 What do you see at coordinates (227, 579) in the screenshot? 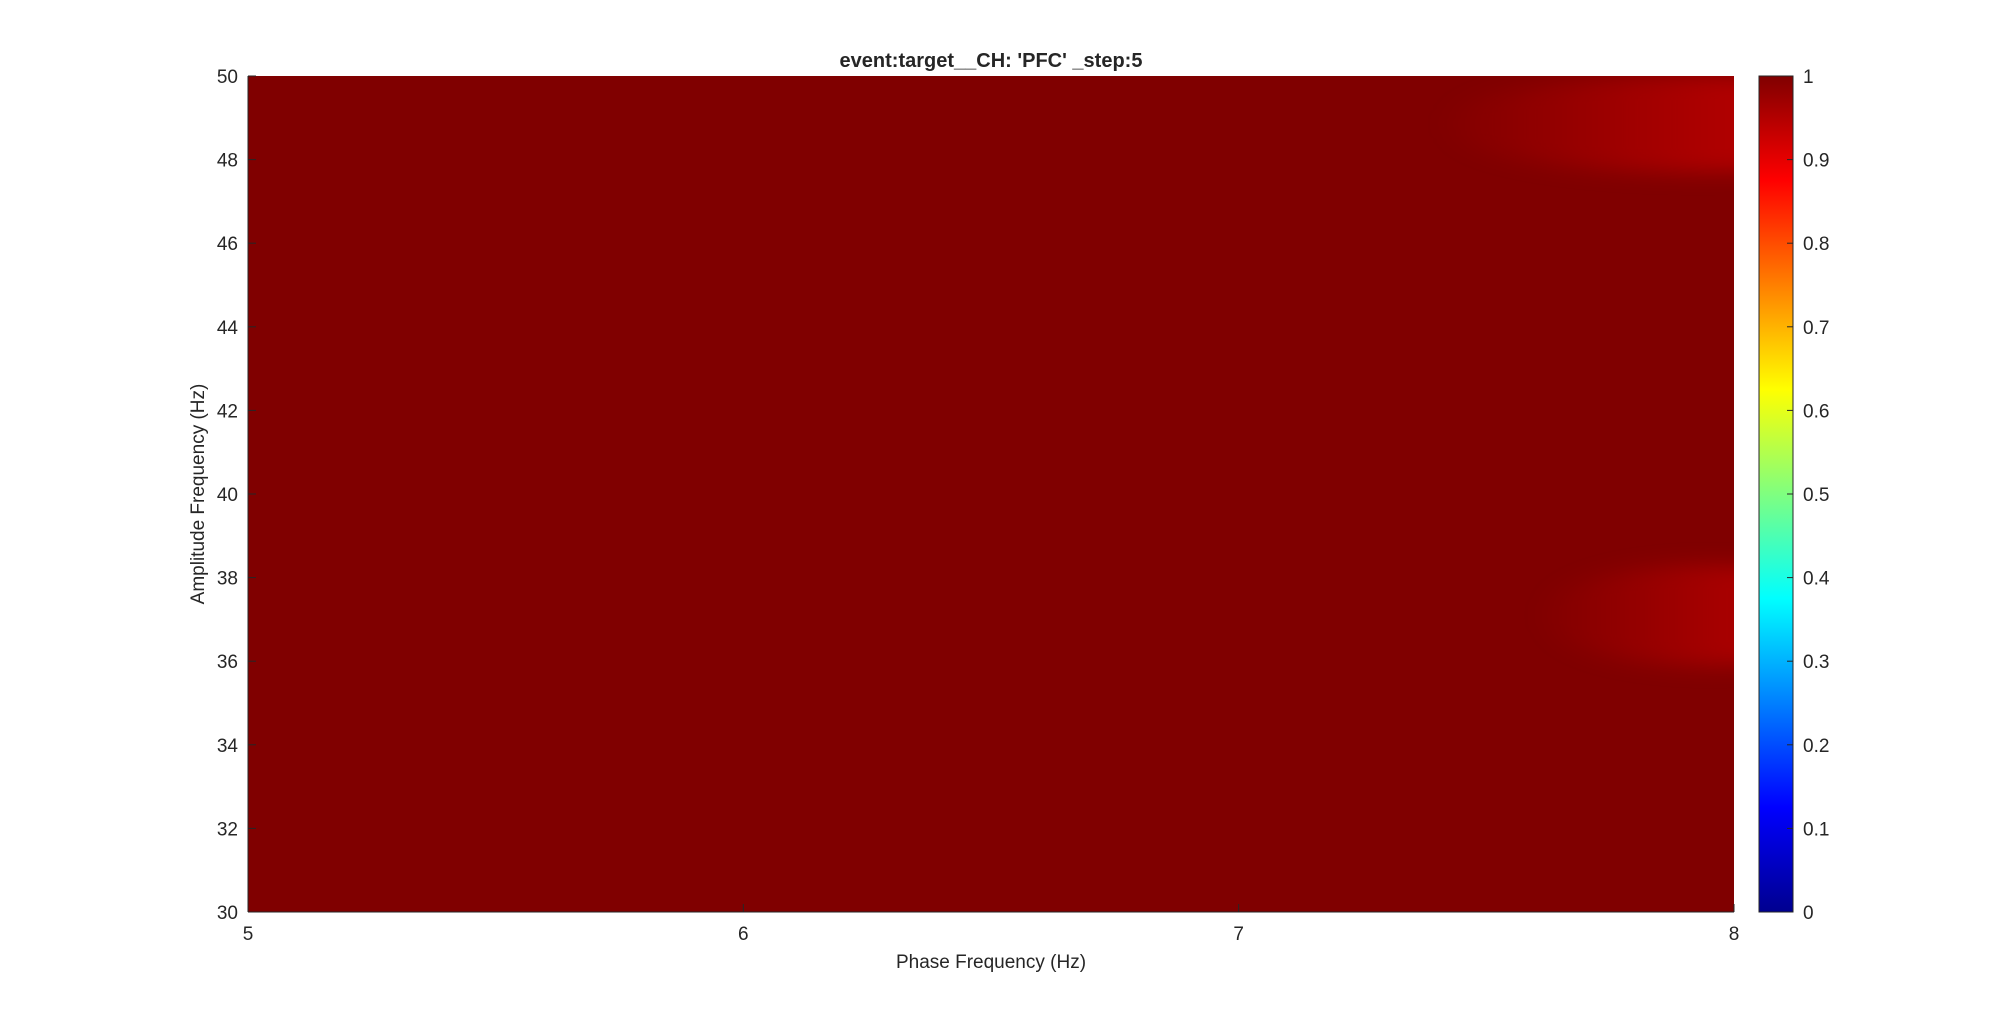
I see `y-tick-label: 38` at bounding box center [227, 579].